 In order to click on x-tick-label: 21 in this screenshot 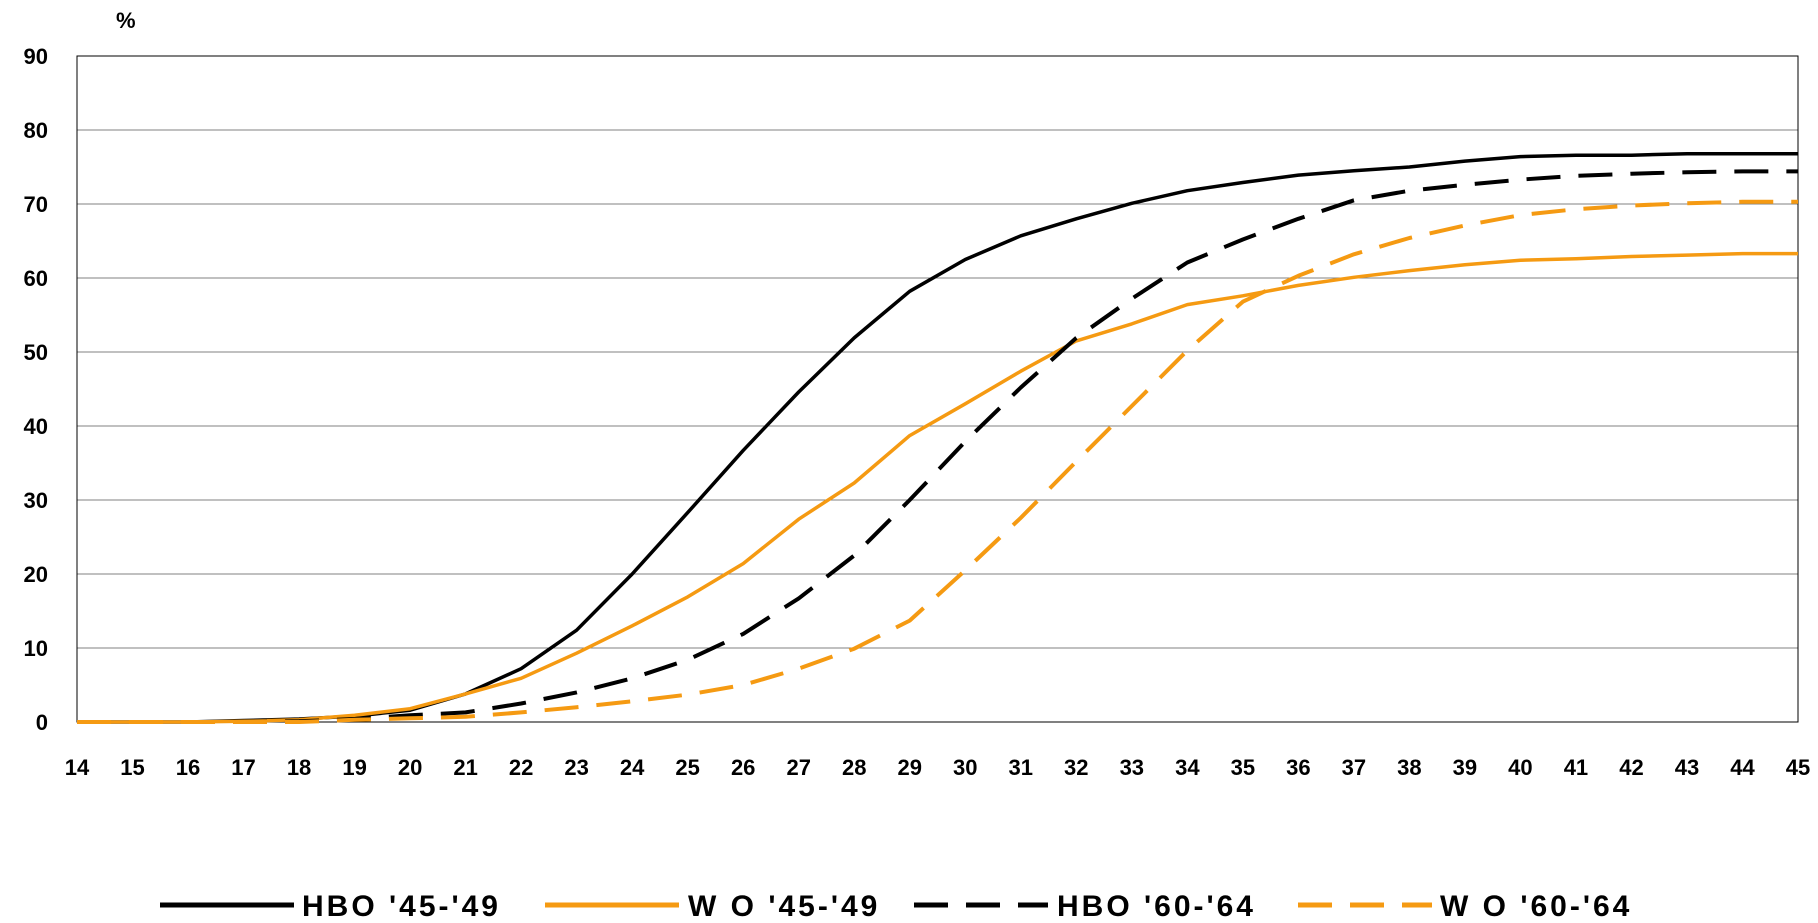, I will do `click(465, 767)`.